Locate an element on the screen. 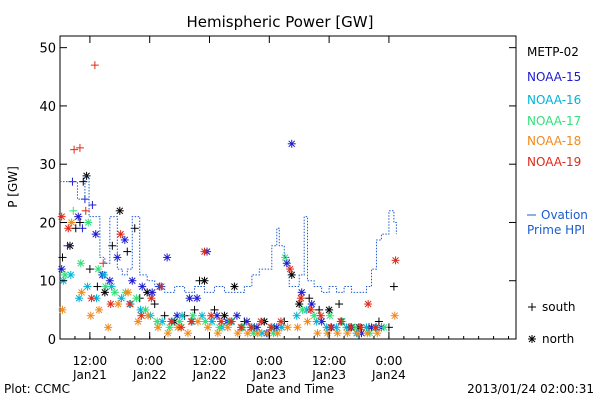 This screenshot has width=600, height=400. y-tick-label: 50 is located at coordinates (47, 49).